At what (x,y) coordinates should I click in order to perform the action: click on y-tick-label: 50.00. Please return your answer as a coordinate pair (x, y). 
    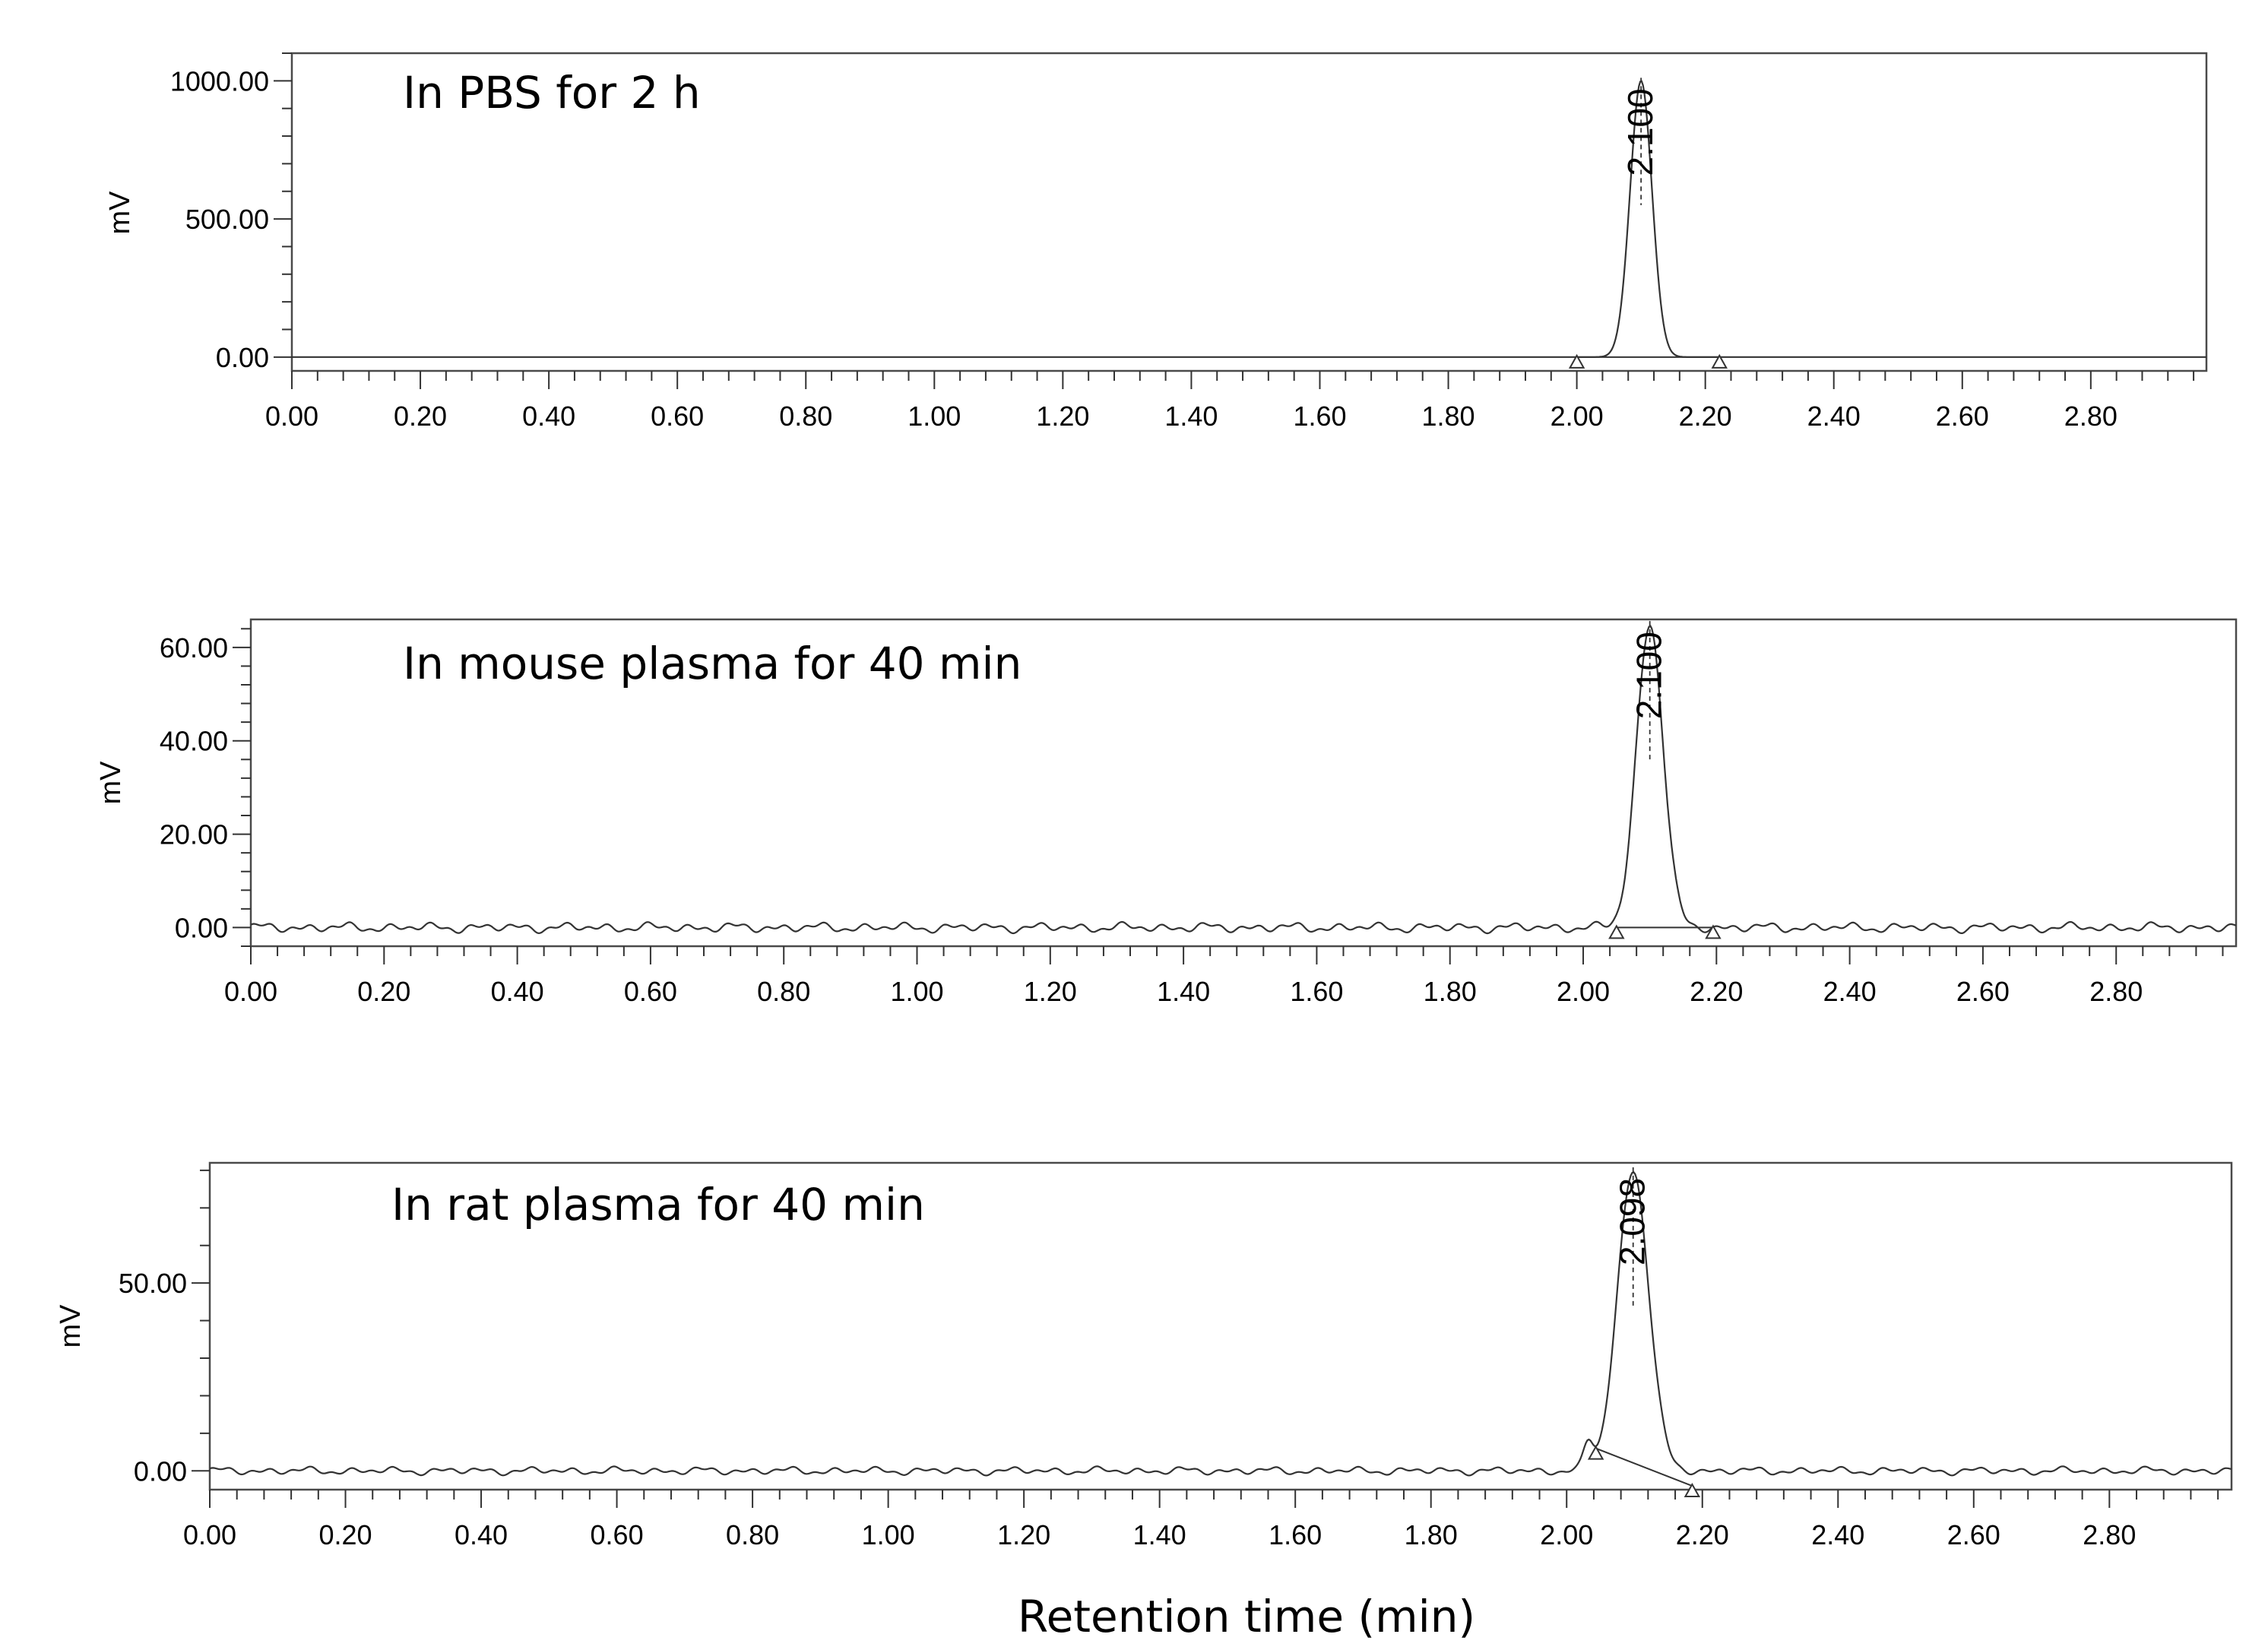
    Looking at the image, I should click on (153, 1283).